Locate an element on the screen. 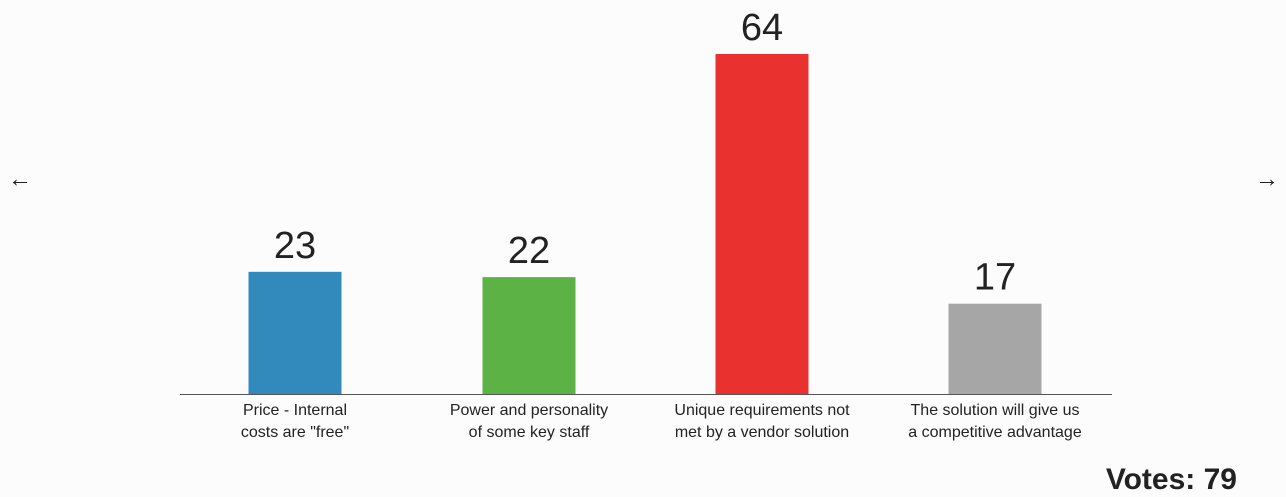 The height and width of the screenshot is (497, 1286). category-label: The solution will give us is located at coordinates (995, 410).